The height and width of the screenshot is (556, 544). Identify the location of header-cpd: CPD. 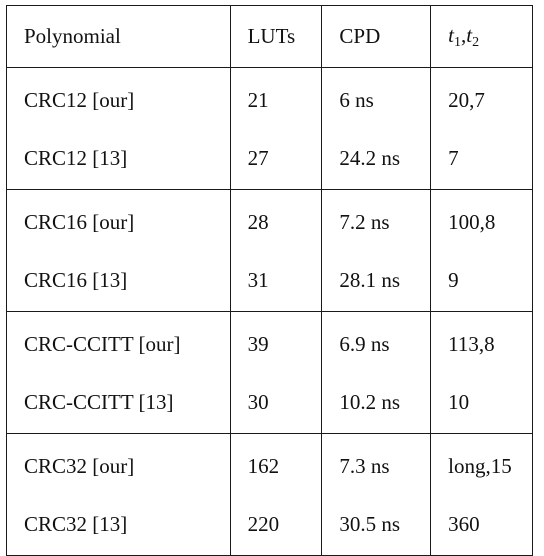
(376, 36).